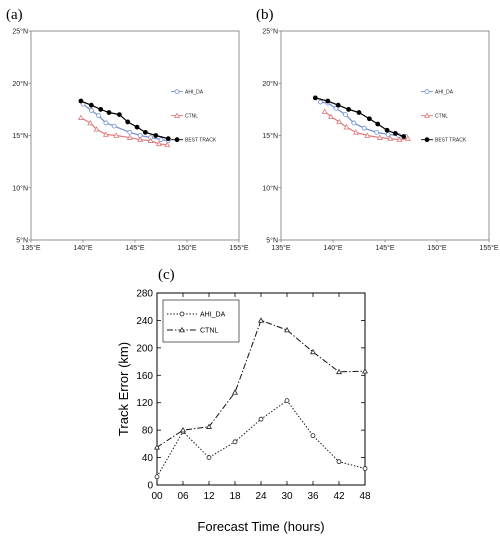 The height and width of the screenshot is (537, 500). I want to click on x-tick-label: 150°E, so click(186, 248).